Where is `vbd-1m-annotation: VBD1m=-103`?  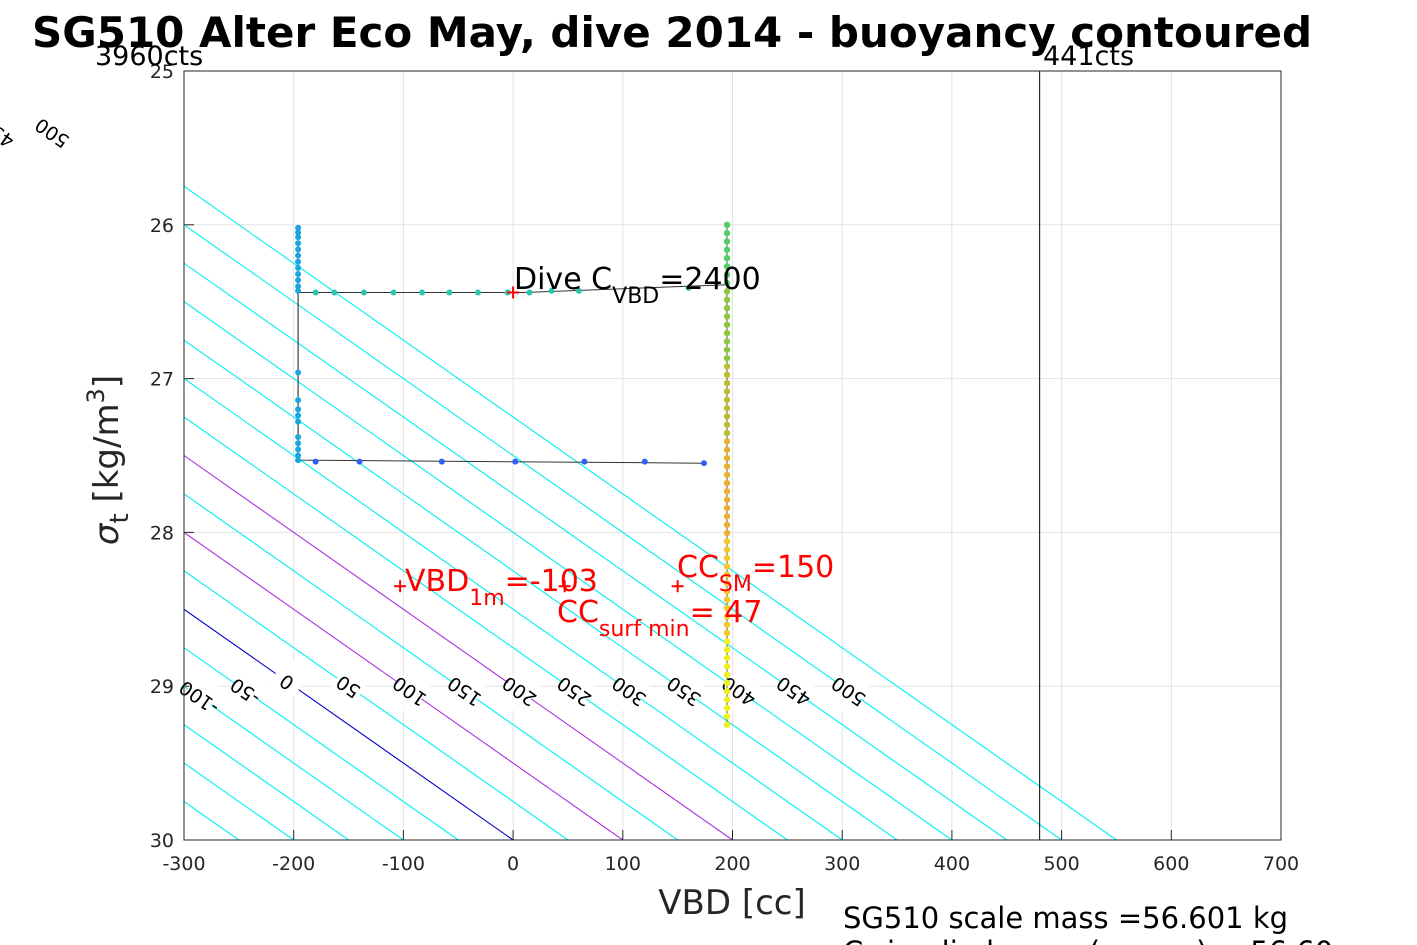
vbd-1m-annotation: VBD1m=-103 is located at coordinates (501, 587).